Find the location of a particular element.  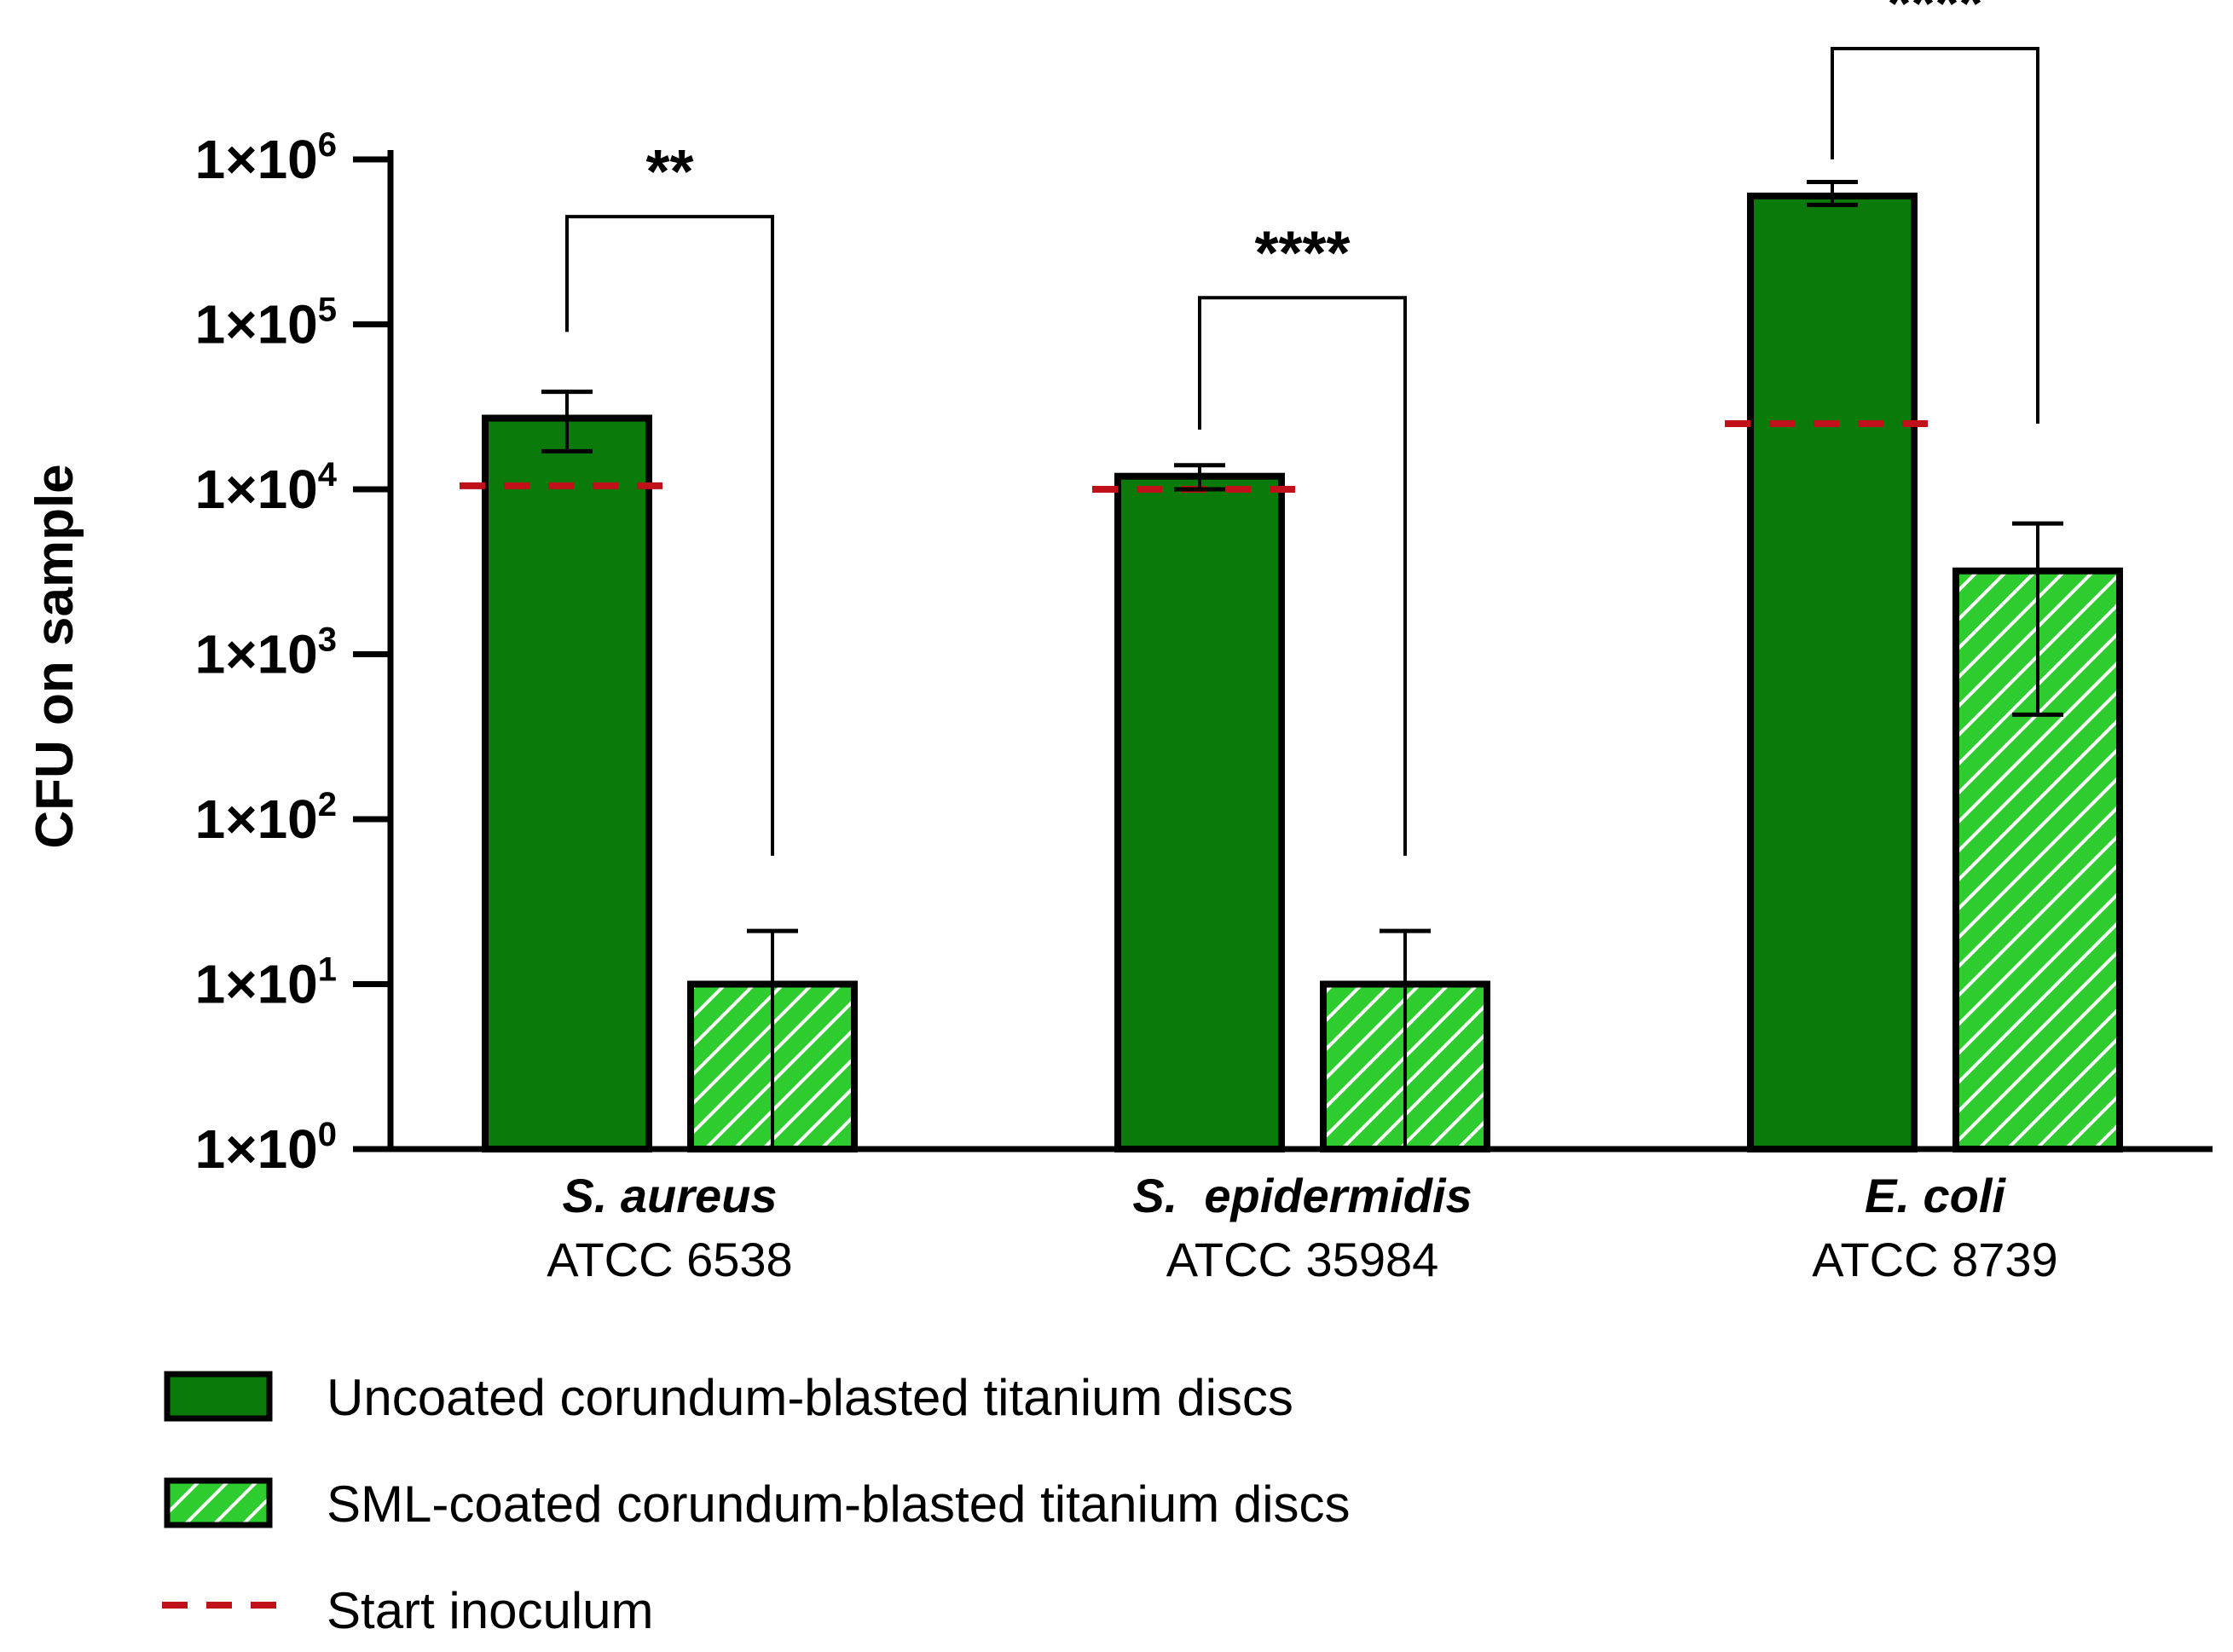

x-category-strain: ATCC 35984 is located at coordinates (1302, 1259).